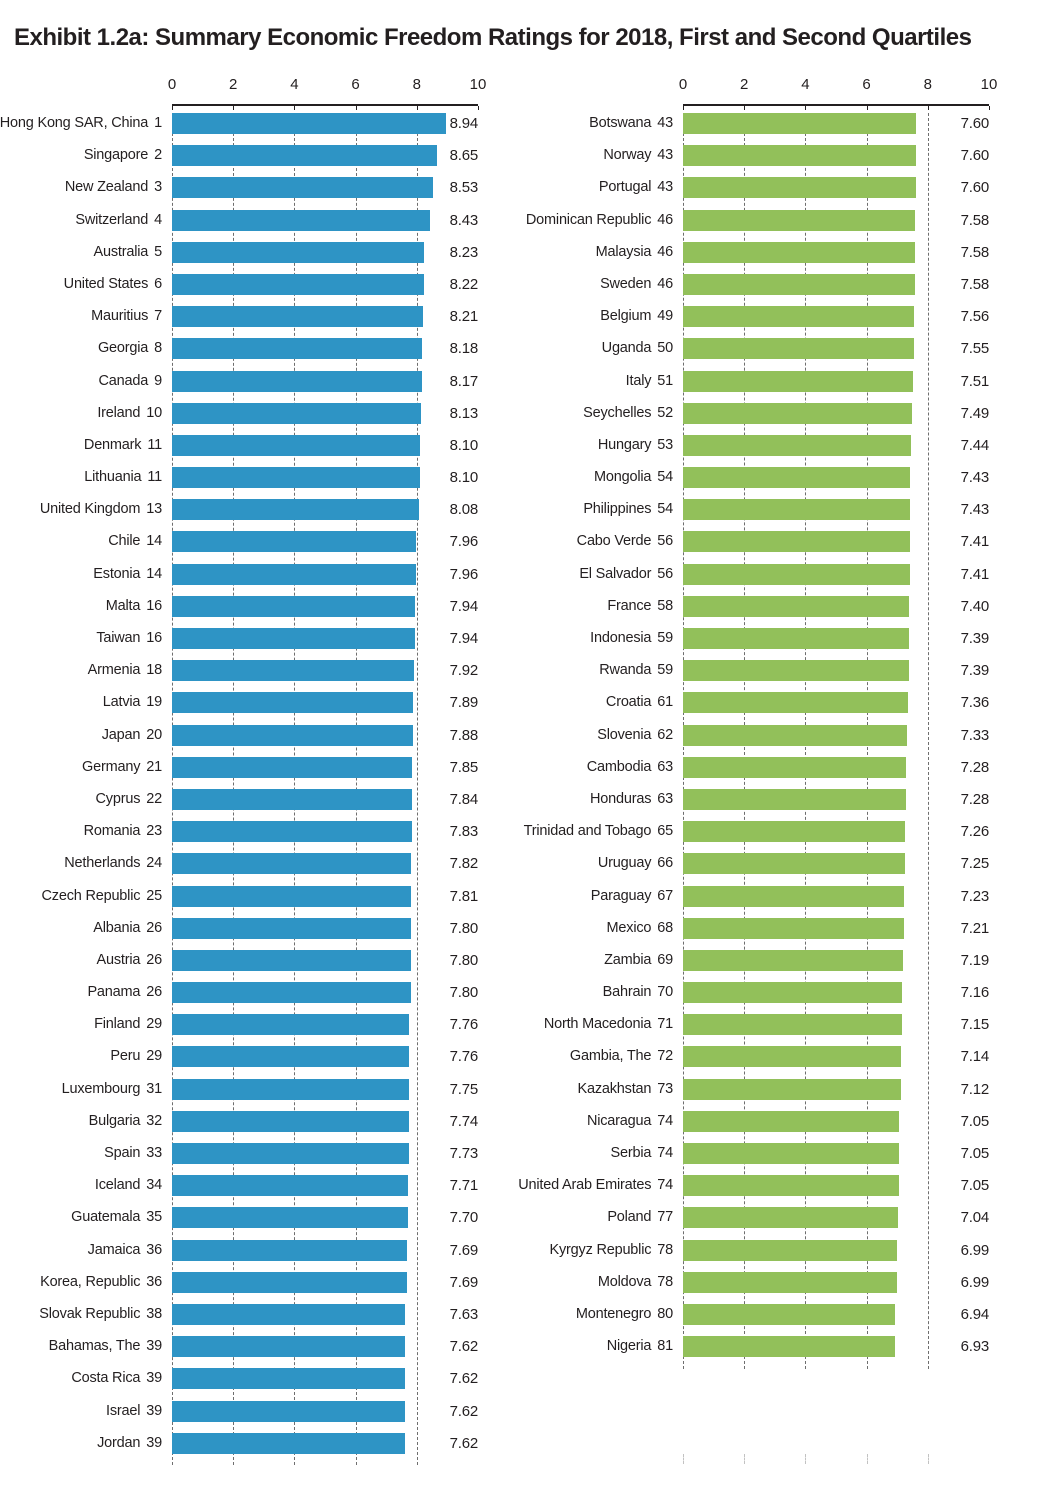  What do you see at coordinates (81, 735) in the screenshot?
I see `country-label: Japan 20` at bounding box center [81, 735].